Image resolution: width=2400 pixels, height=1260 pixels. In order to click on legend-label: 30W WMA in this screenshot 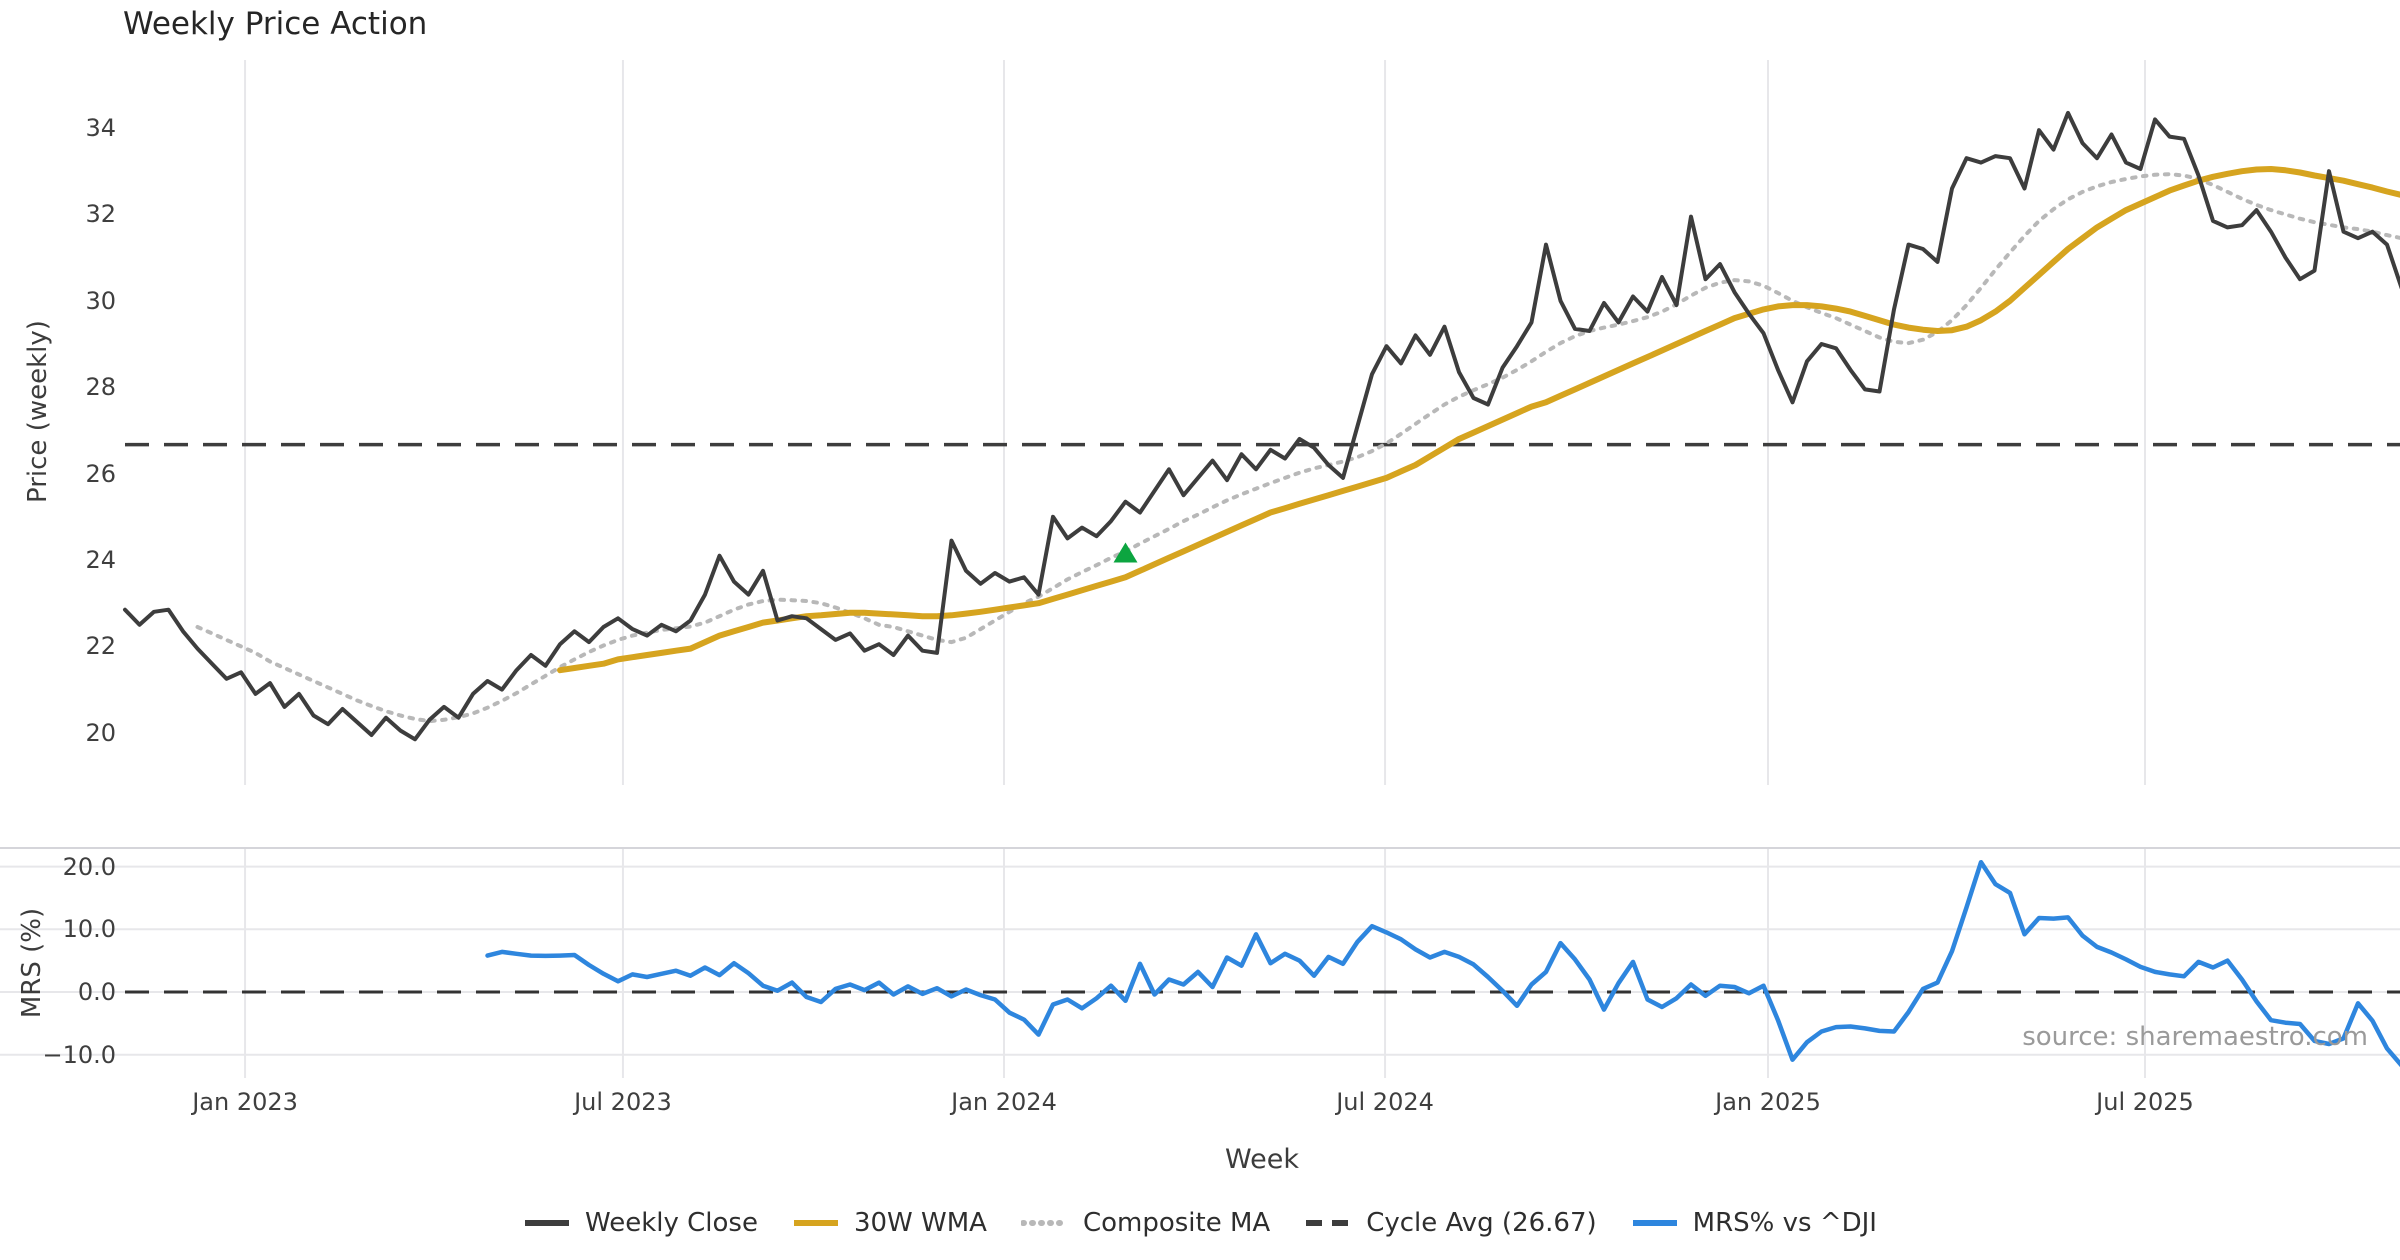, I will do `click(920, 1223)`.